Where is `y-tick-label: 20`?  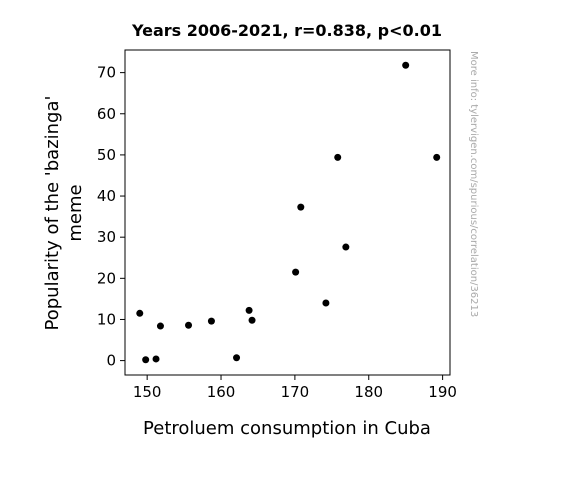
y-tick-label: 20 is located at coordinates (106, 278).